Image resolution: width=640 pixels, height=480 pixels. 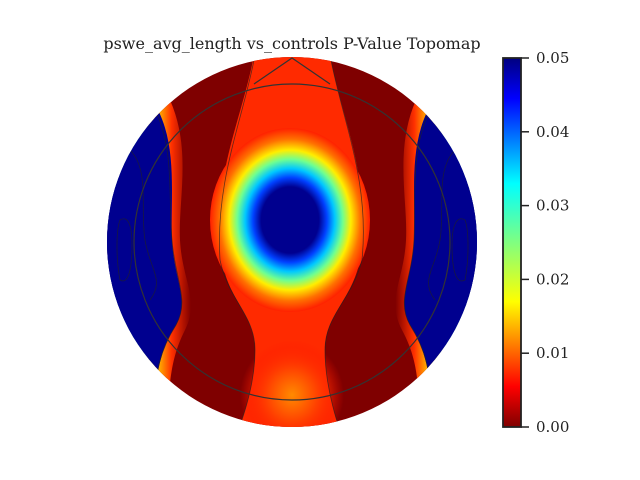 I want to click on colorbar, so click(x=512, y=242).